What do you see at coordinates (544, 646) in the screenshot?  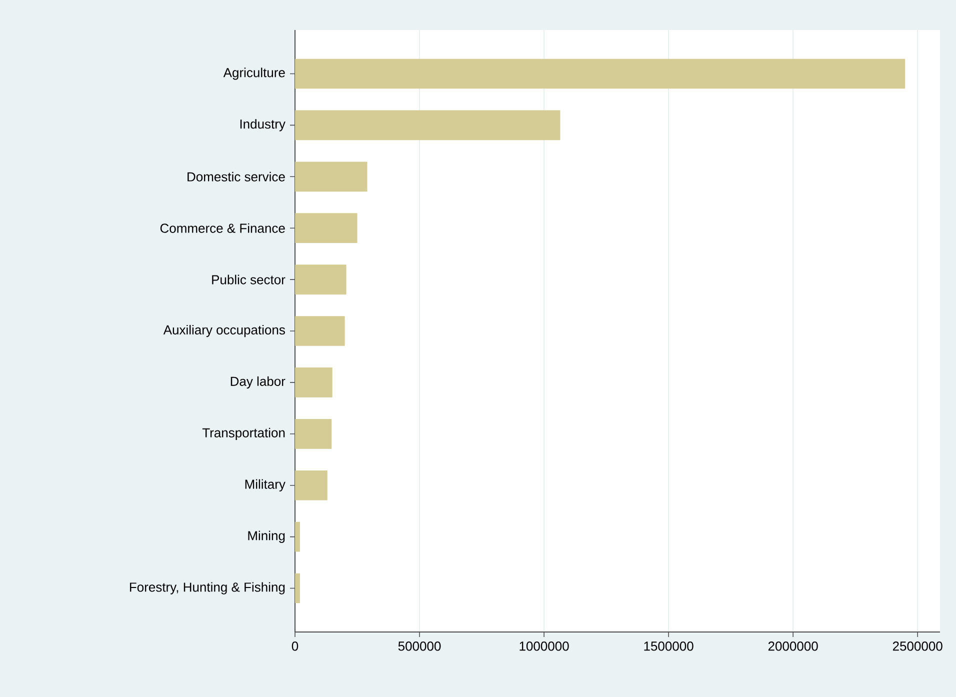 I see `x-tick-label: 1000000` at bounding box center [544, 646].